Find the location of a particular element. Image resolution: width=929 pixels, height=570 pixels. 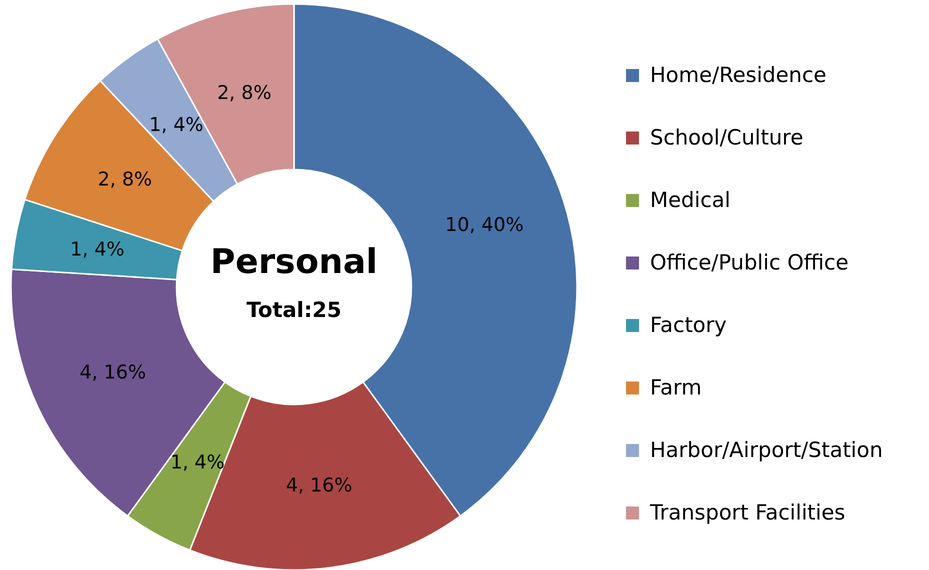

legend-label: Harbor/Airport/Station is located at coordinates (766, 450).